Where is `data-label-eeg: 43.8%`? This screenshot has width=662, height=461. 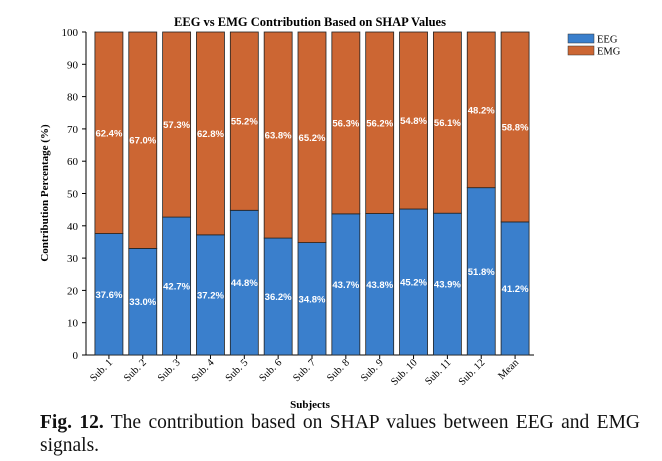 data-label-eeg: 43.8% is located at coordinates (379, 285).